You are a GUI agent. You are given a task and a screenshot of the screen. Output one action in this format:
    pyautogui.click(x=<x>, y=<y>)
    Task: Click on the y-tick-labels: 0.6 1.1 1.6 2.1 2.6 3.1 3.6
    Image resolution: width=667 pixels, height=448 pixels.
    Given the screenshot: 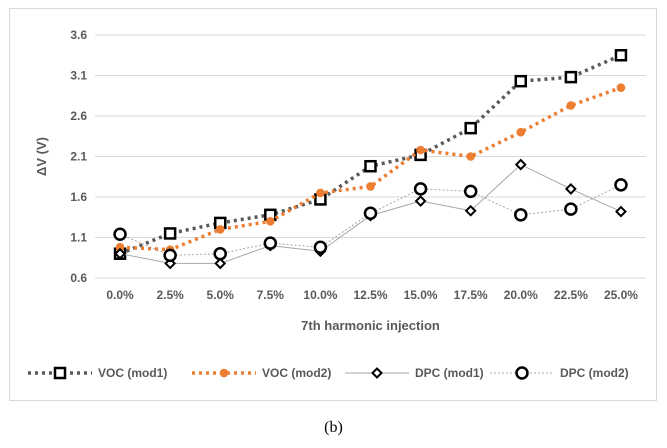 What is the action you would take?
    pyautogui.click(x=78, y=156)
    